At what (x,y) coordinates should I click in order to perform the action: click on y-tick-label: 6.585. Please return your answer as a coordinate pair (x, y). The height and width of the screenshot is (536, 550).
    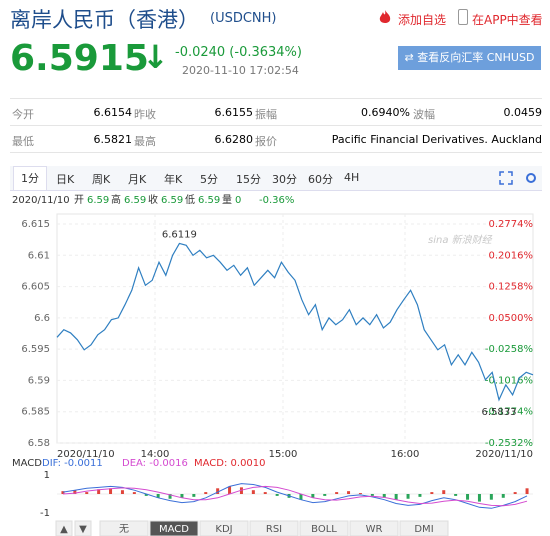
    Looking at the image, I should click on (35, 412).